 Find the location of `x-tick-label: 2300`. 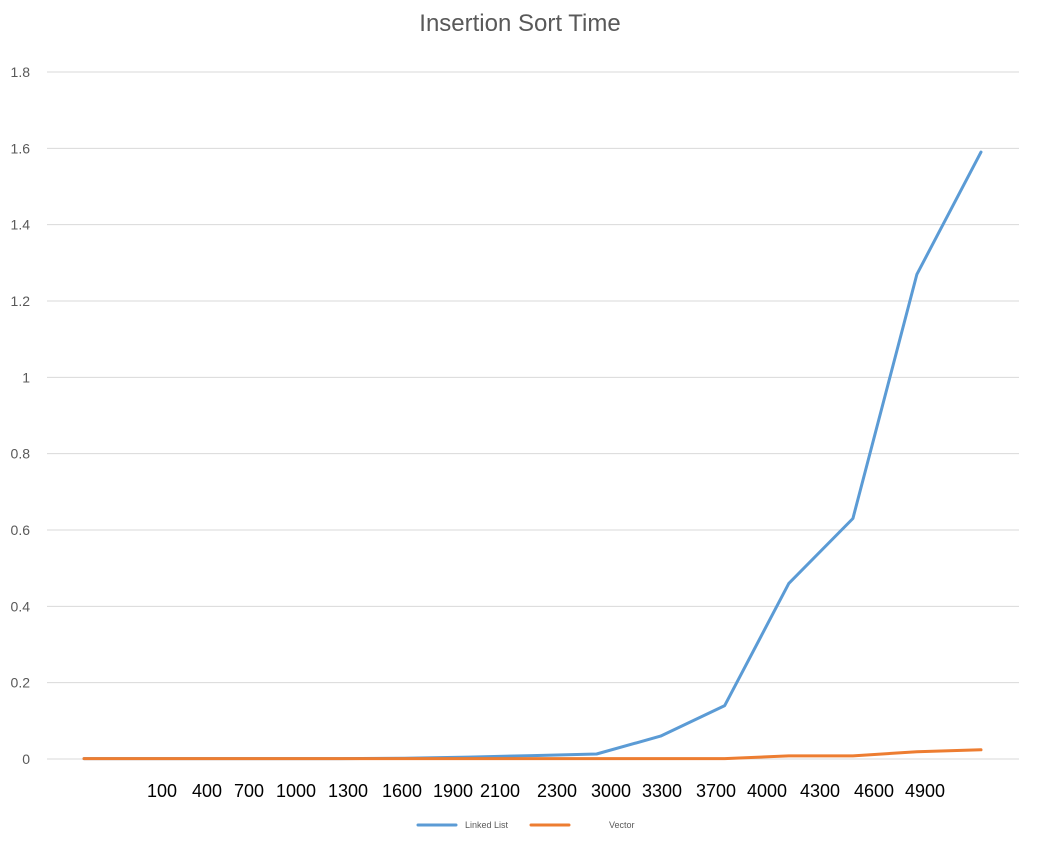

x-tick-label: 2300 is located at coordinates (557, 791).